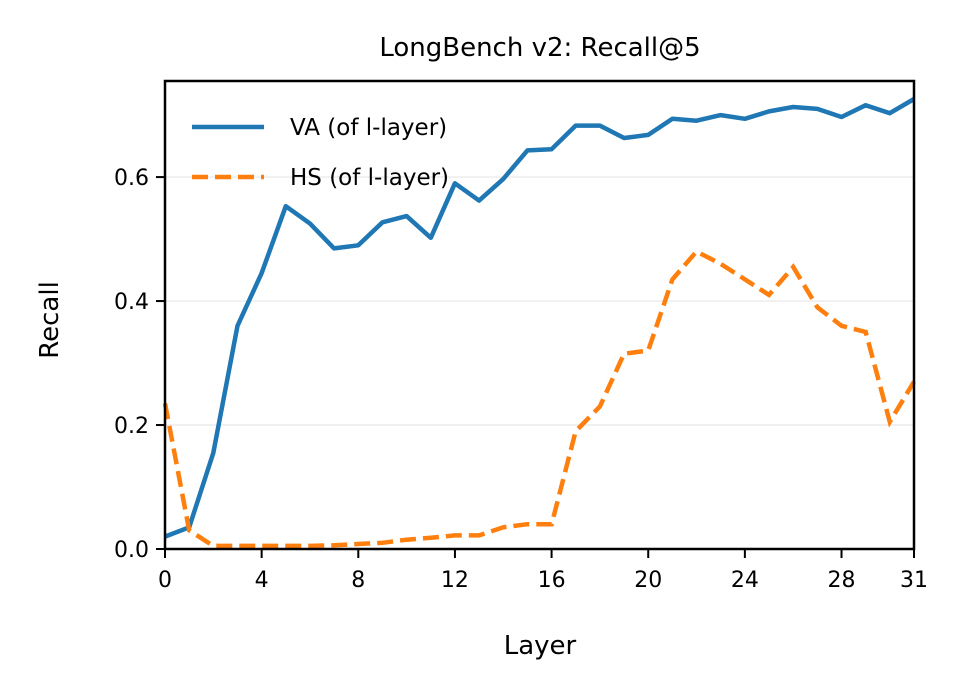 This screenshot has width=964, height=694. I want to click on x-tick-label-6: 24, so click(745, 580).